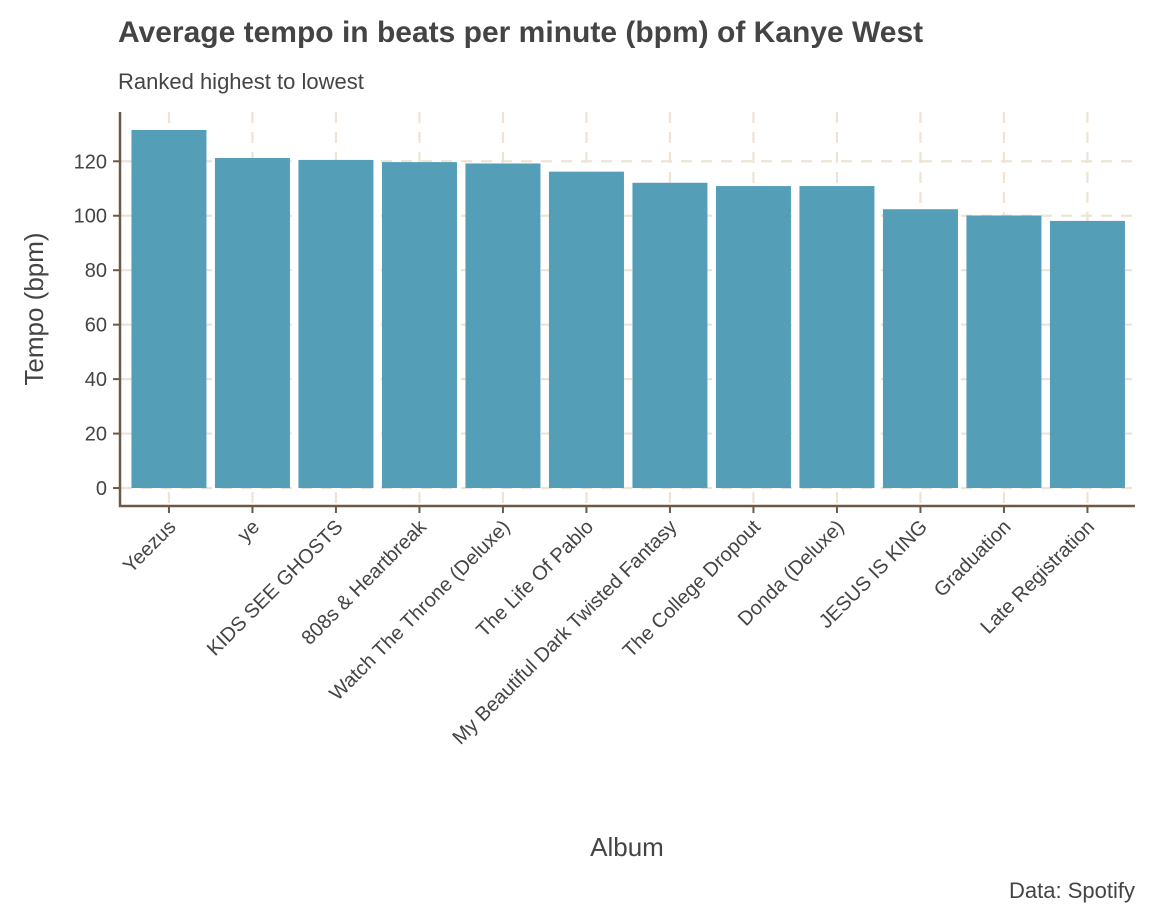 The height and width of the screenshot is (921, 1152). What do you see at coordinates (1072, 890) in the screenshot?
I see `data-source-caption: Data: Spotify` at bounding box center [1072, 890].